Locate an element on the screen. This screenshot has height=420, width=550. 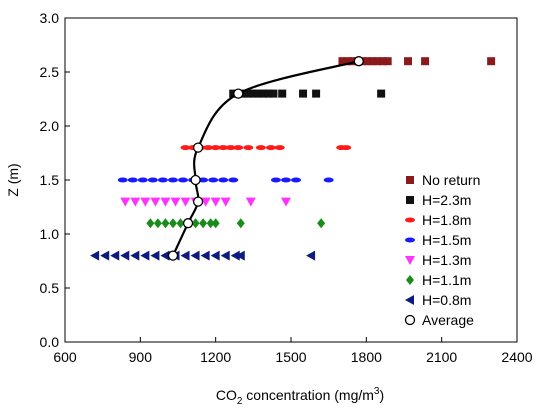
legend-label: H=1.5m is located at coordinates (446, 240).